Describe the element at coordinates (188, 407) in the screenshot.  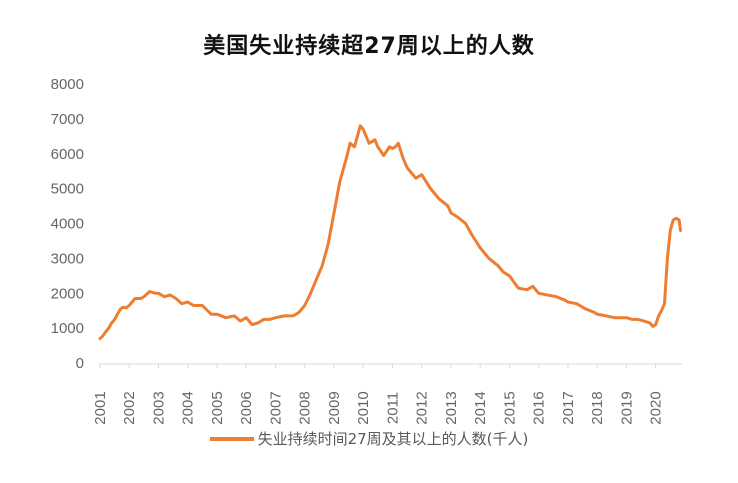
I see `x-tick-label: 2004` at that location.